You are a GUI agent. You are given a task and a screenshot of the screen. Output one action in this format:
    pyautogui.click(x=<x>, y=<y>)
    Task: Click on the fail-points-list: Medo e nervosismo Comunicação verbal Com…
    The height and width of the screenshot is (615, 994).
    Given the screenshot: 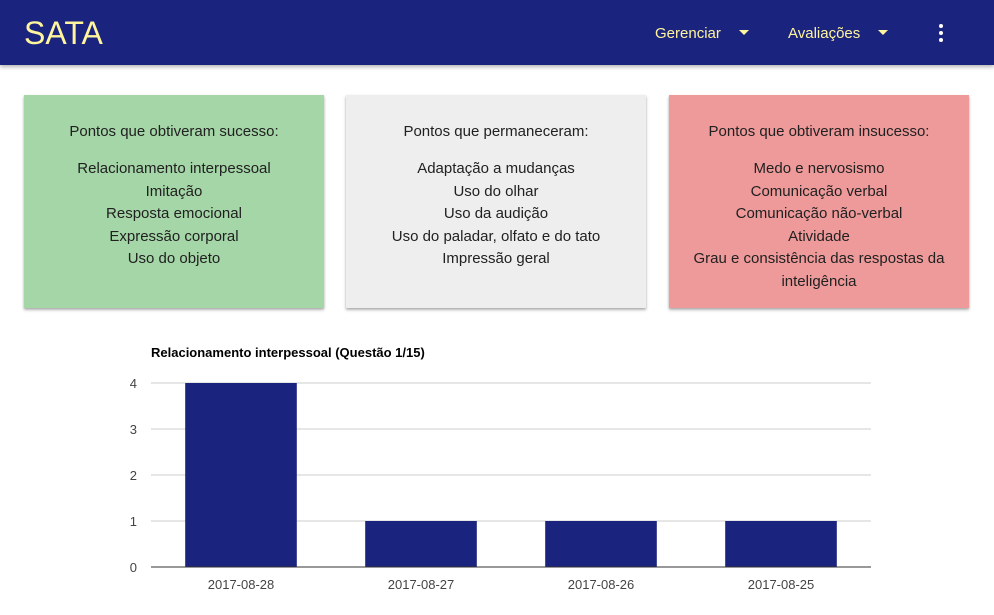 What is the action you would take?
    pyautogui.click(x=819, y=225)
    